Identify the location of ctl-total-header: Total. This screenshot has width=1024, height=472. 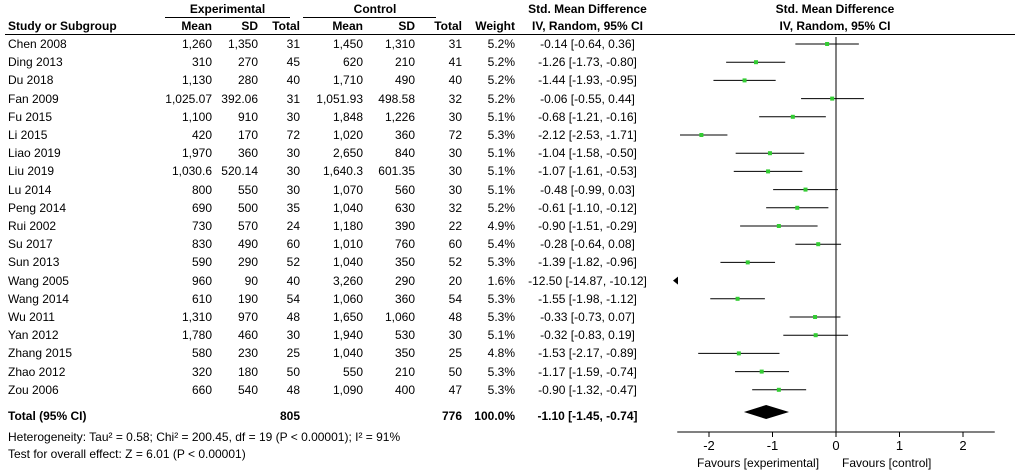
(448, 26).